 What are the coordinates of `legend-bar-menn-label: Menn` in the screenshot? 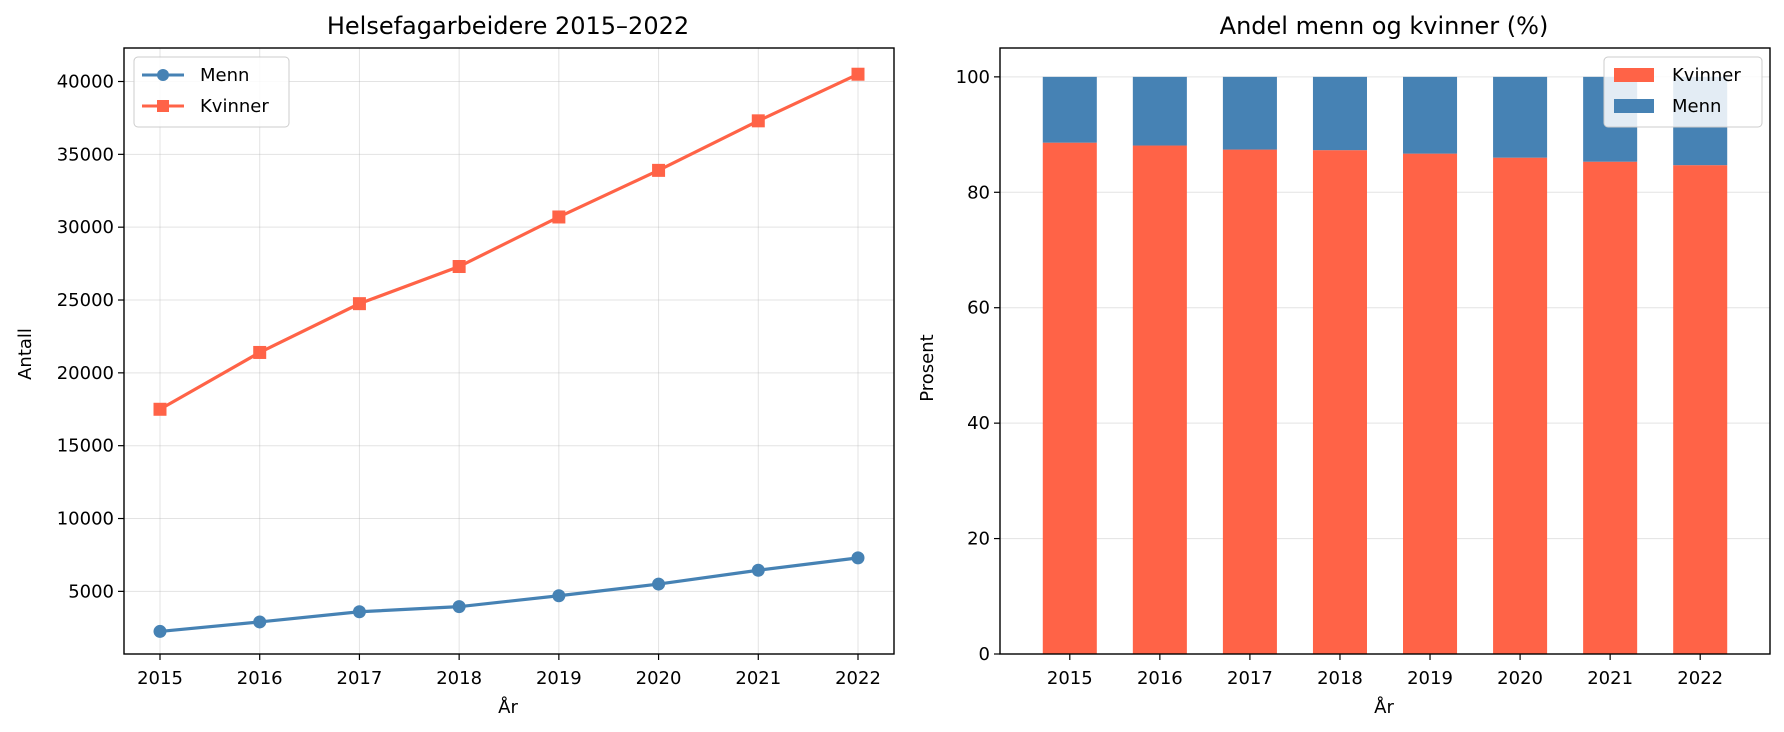 It's located at (1696, 106).